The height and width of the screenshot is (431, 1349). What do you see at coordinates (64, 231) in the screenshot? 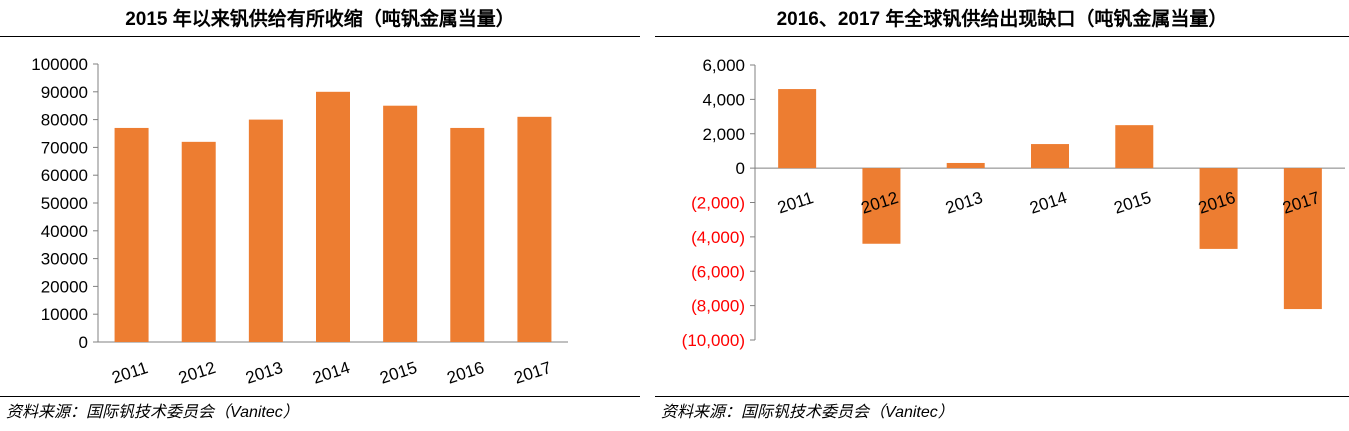
I see `y-tick-label: 40000` at bounding box center [64, 231].